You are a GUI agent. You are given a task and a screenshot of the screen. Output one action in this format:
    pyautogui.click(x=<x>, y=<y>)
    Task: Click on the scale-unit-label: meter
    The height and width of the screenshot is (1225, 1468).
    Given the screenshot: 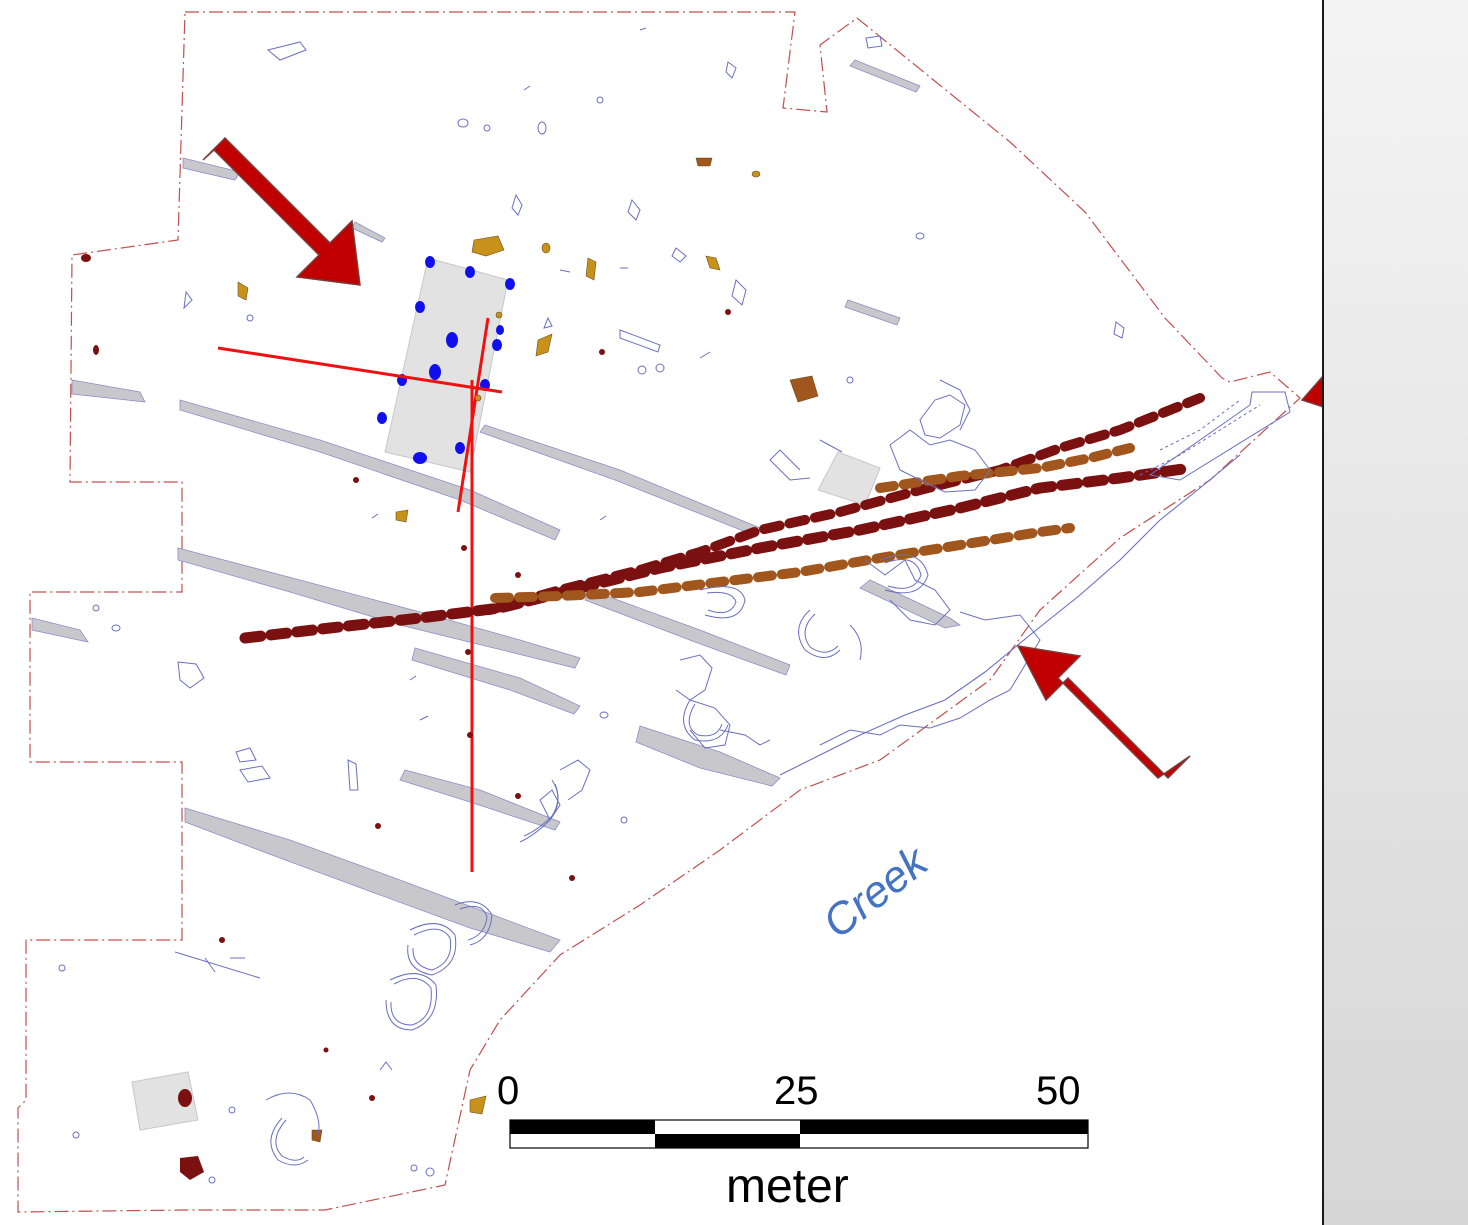 What is the action you would take?
    pyautogui.click(x=787, y=1186)
    